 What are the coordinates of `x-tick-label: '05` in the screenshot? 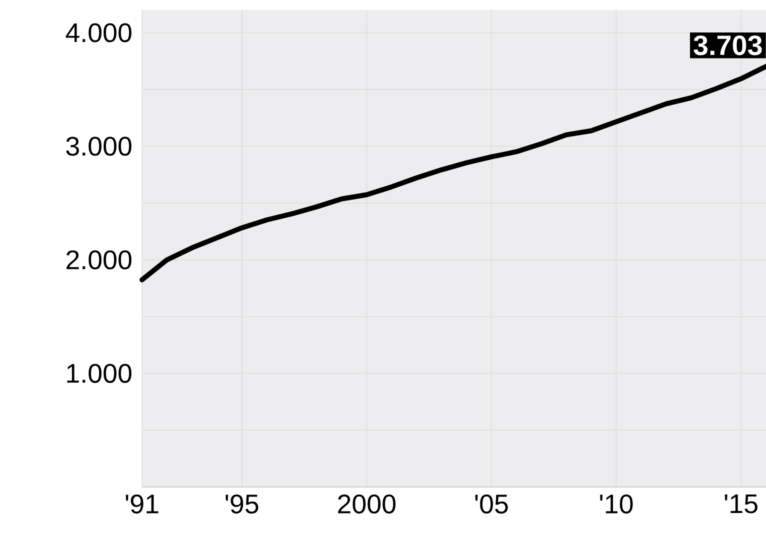 It's located at (491, 504).